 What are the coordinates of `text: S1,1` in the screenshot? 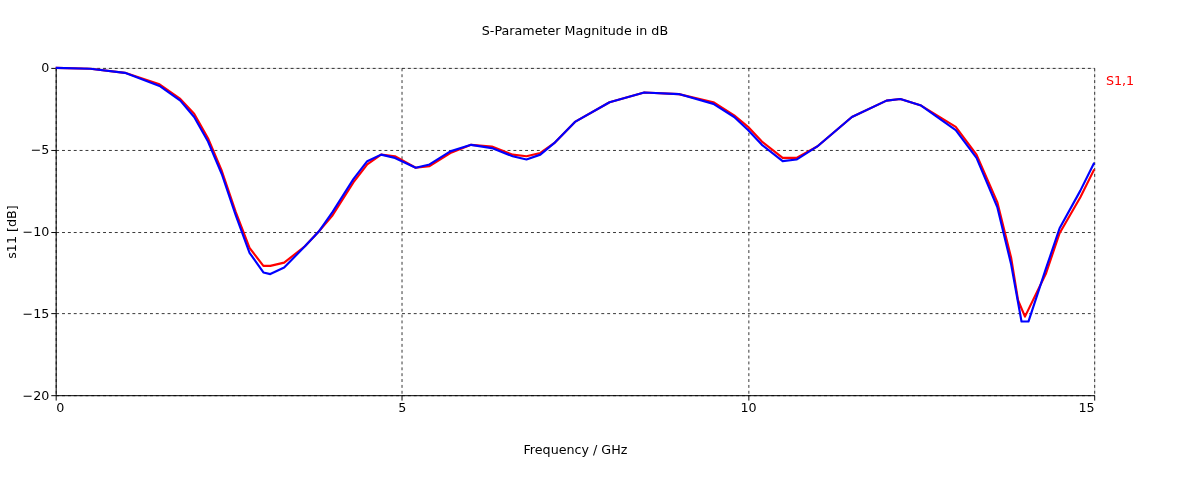 It's located at (1120, 81).